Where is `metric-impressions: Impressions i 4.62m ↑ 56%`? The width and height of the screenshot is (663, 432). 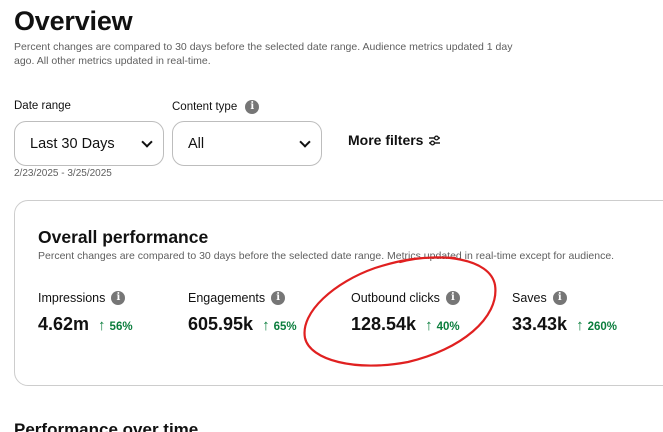
metric-impressions: Impressions i 4.62m ↑ 56% is located at coordinates (85, 313).